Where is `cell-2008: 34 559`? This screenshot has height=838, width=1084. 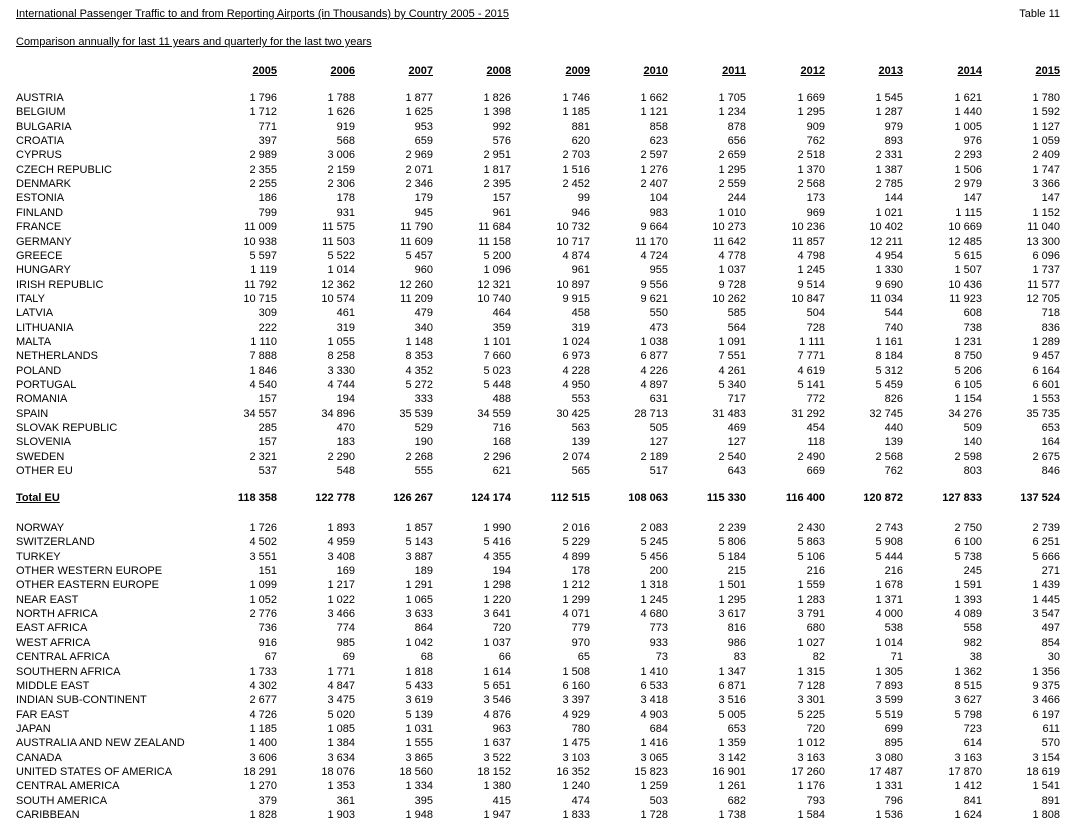 cell-2008: 34 559 is located at coordinates (494, 414).